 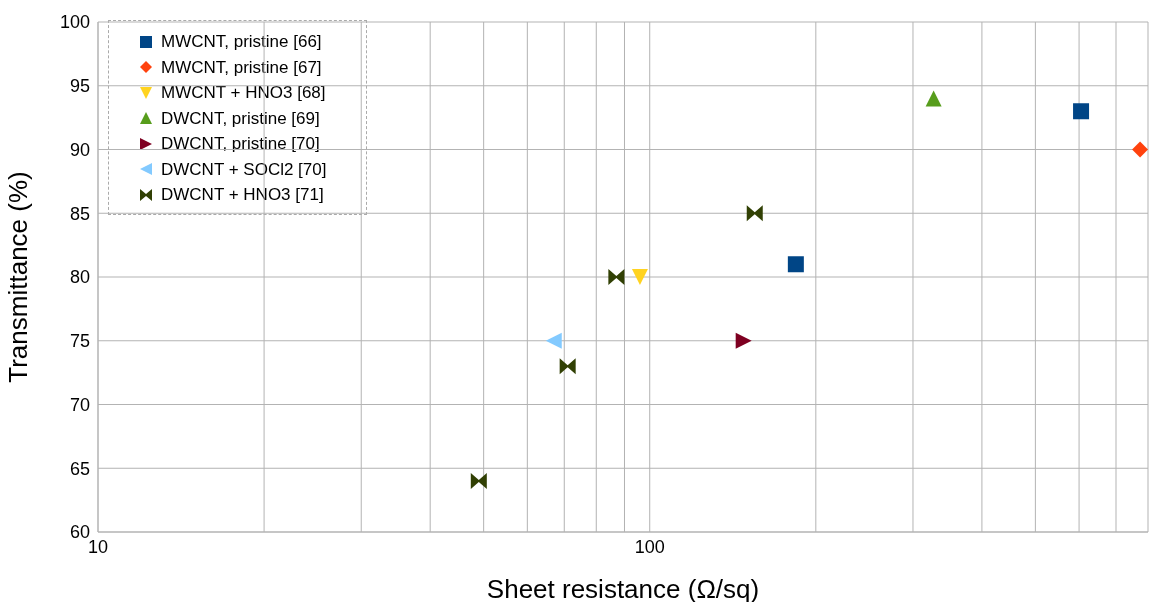 What do you see at coordinates (79, 149) in the screenshot?
I see `y-tick-label: 90` at bounding box center [79, 149].